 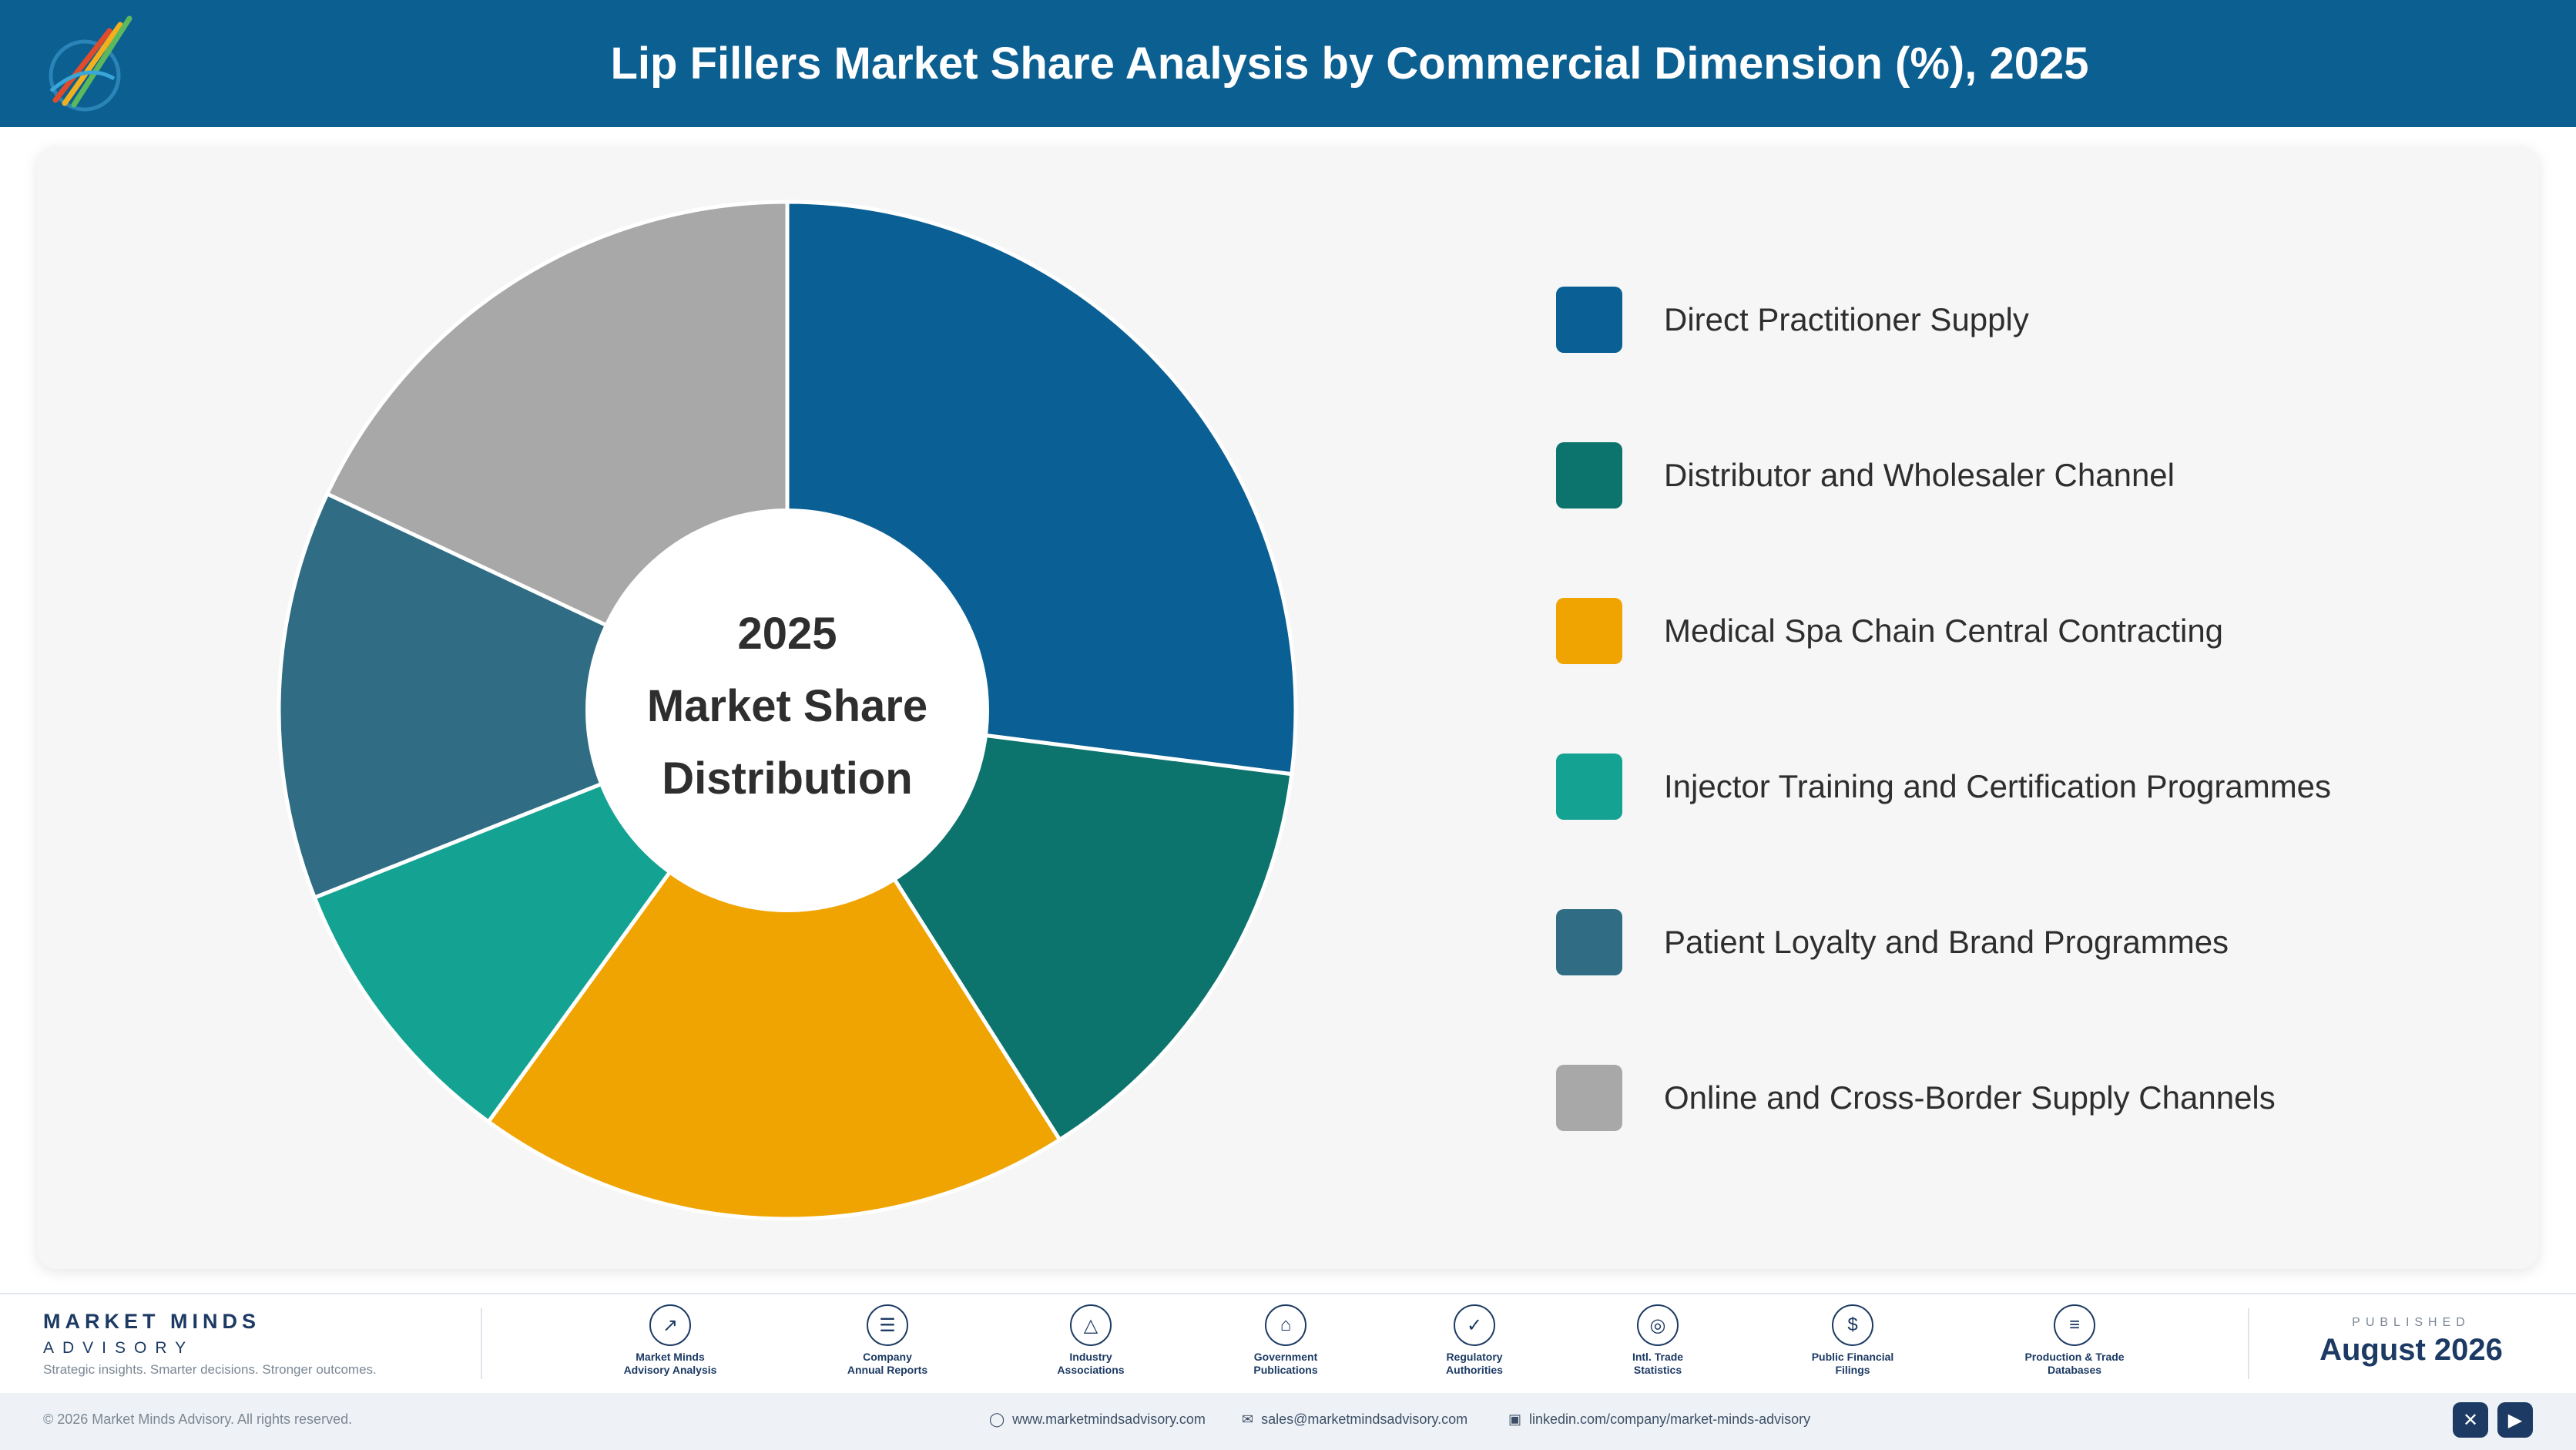 I want to click on legend-label: Medical Spa Chain Central Contracting, so click(x=1944, y=631).